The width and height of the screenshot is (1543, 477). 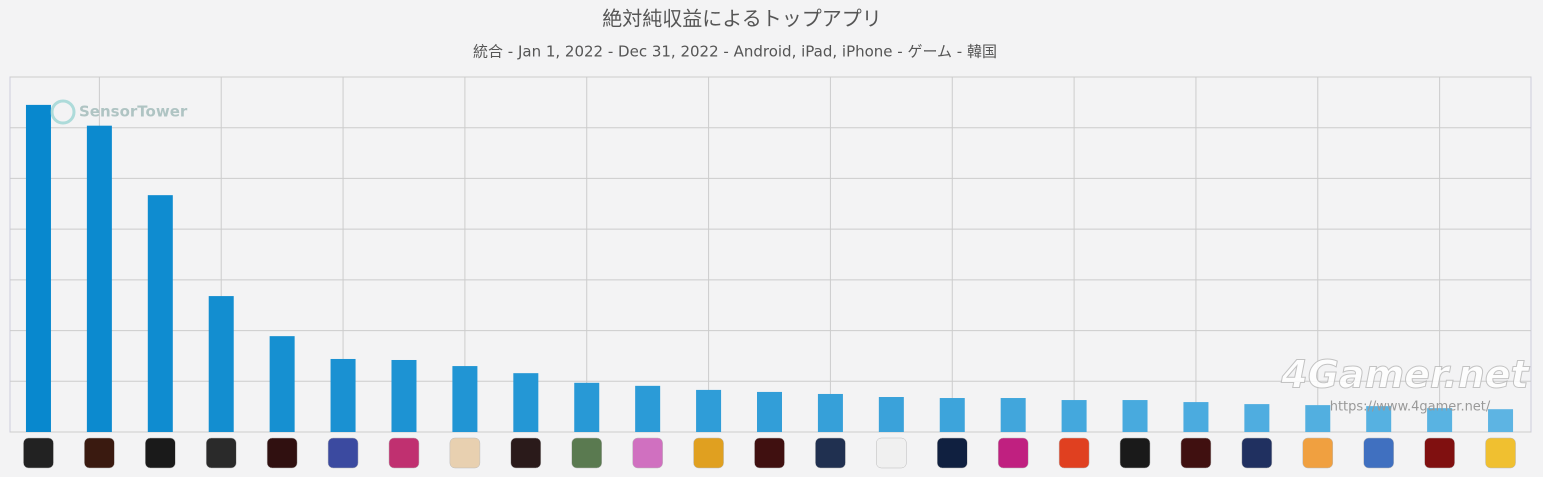 What do you see at coordinates (63, 112) in the screenshot?
I see `watermark-logo` at bounding box center [63, 112].